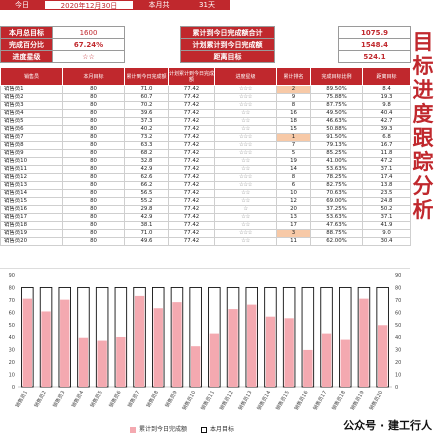  I want to click on rank-cell: 12, so click(293, 201).